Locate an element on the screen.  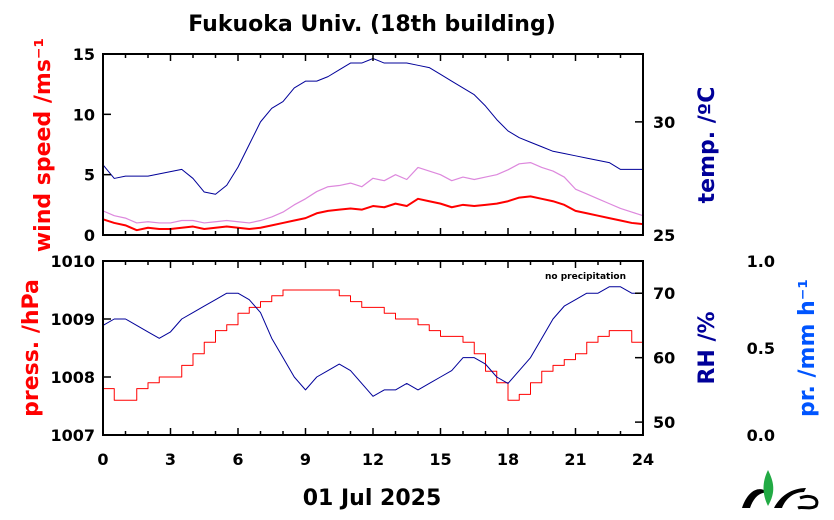
x-tick-label: 24 is located at coordinates (643, 459).